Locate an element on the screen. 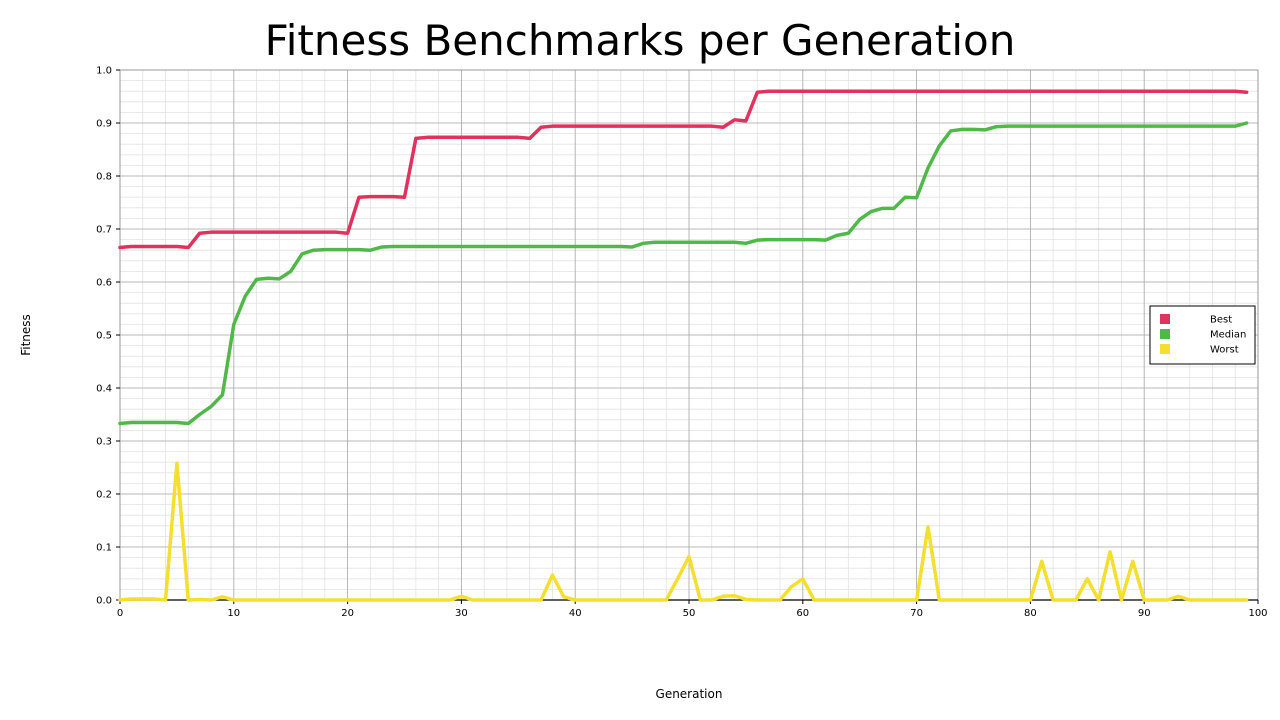 This screenshot has height=720, width=1280. x-tick-label: 20 is located at coordinates (347, 613).